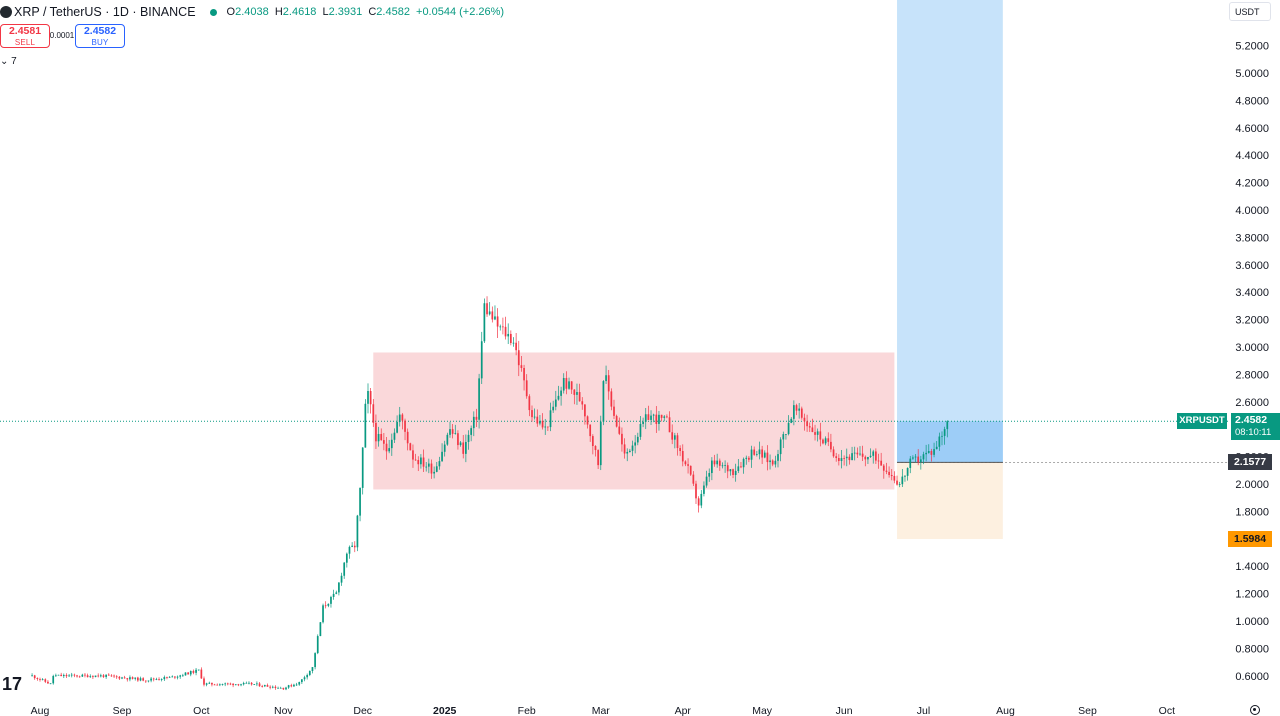 The height and width of the screenshot is (716, 1280). Describe the element at coordinates (213, 12) in the screenshot. I see `market-status-dot` at that location.